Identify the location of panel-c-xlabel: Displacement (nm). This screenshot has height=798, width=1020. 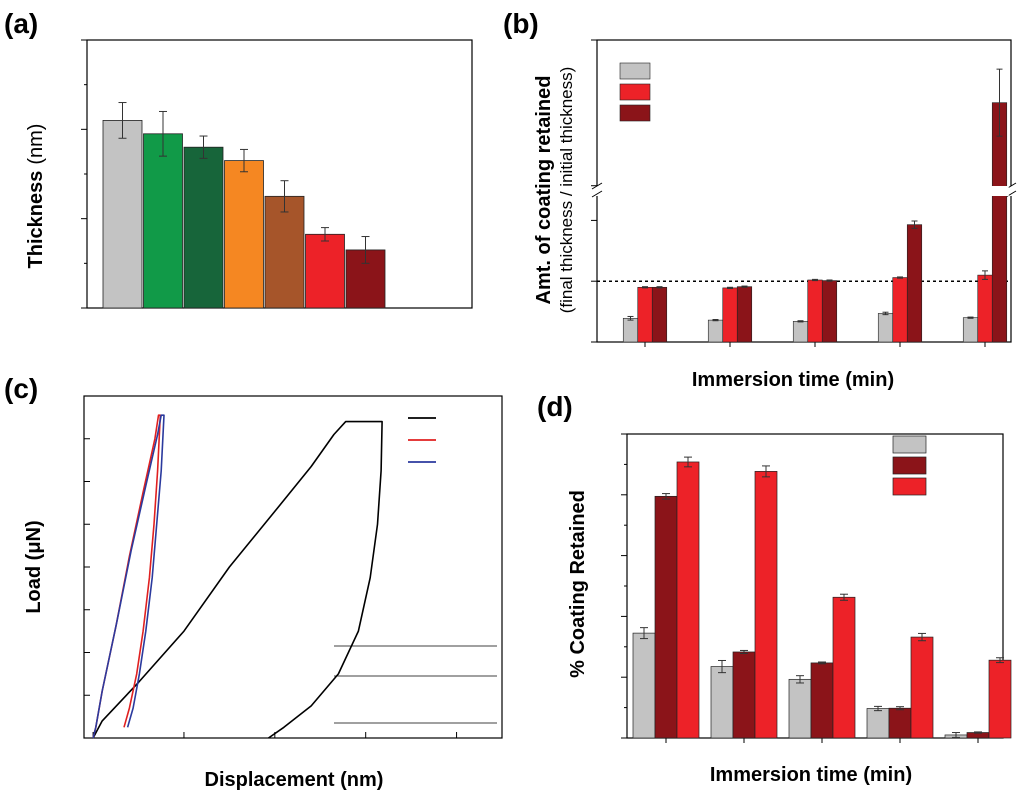
(294, 780).